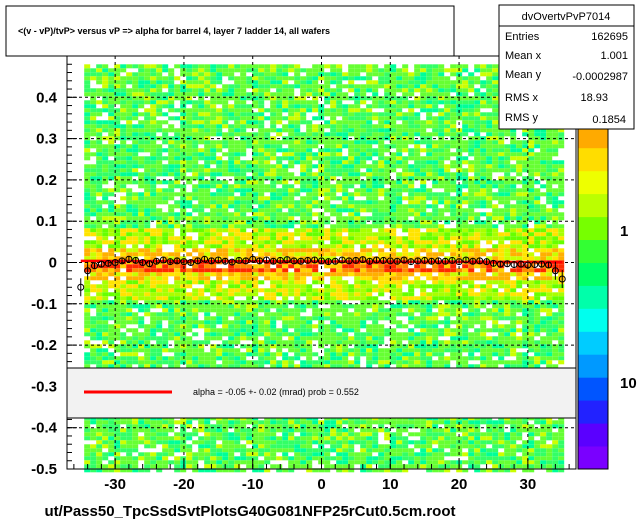 This screenshot has height=523, width=640. I want to click on y-tick-label: 0.1, so click(46, 221).